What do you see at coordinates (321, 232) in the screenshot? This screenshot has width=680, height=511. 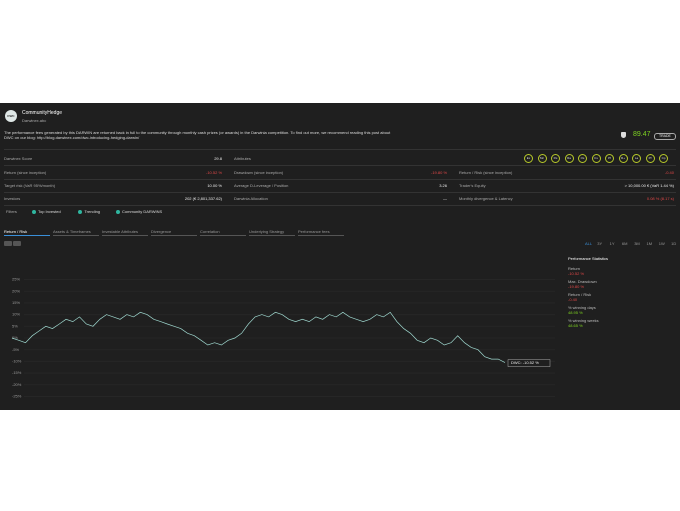 I see `tab: Performance fees` at bounding box center [321, 232].